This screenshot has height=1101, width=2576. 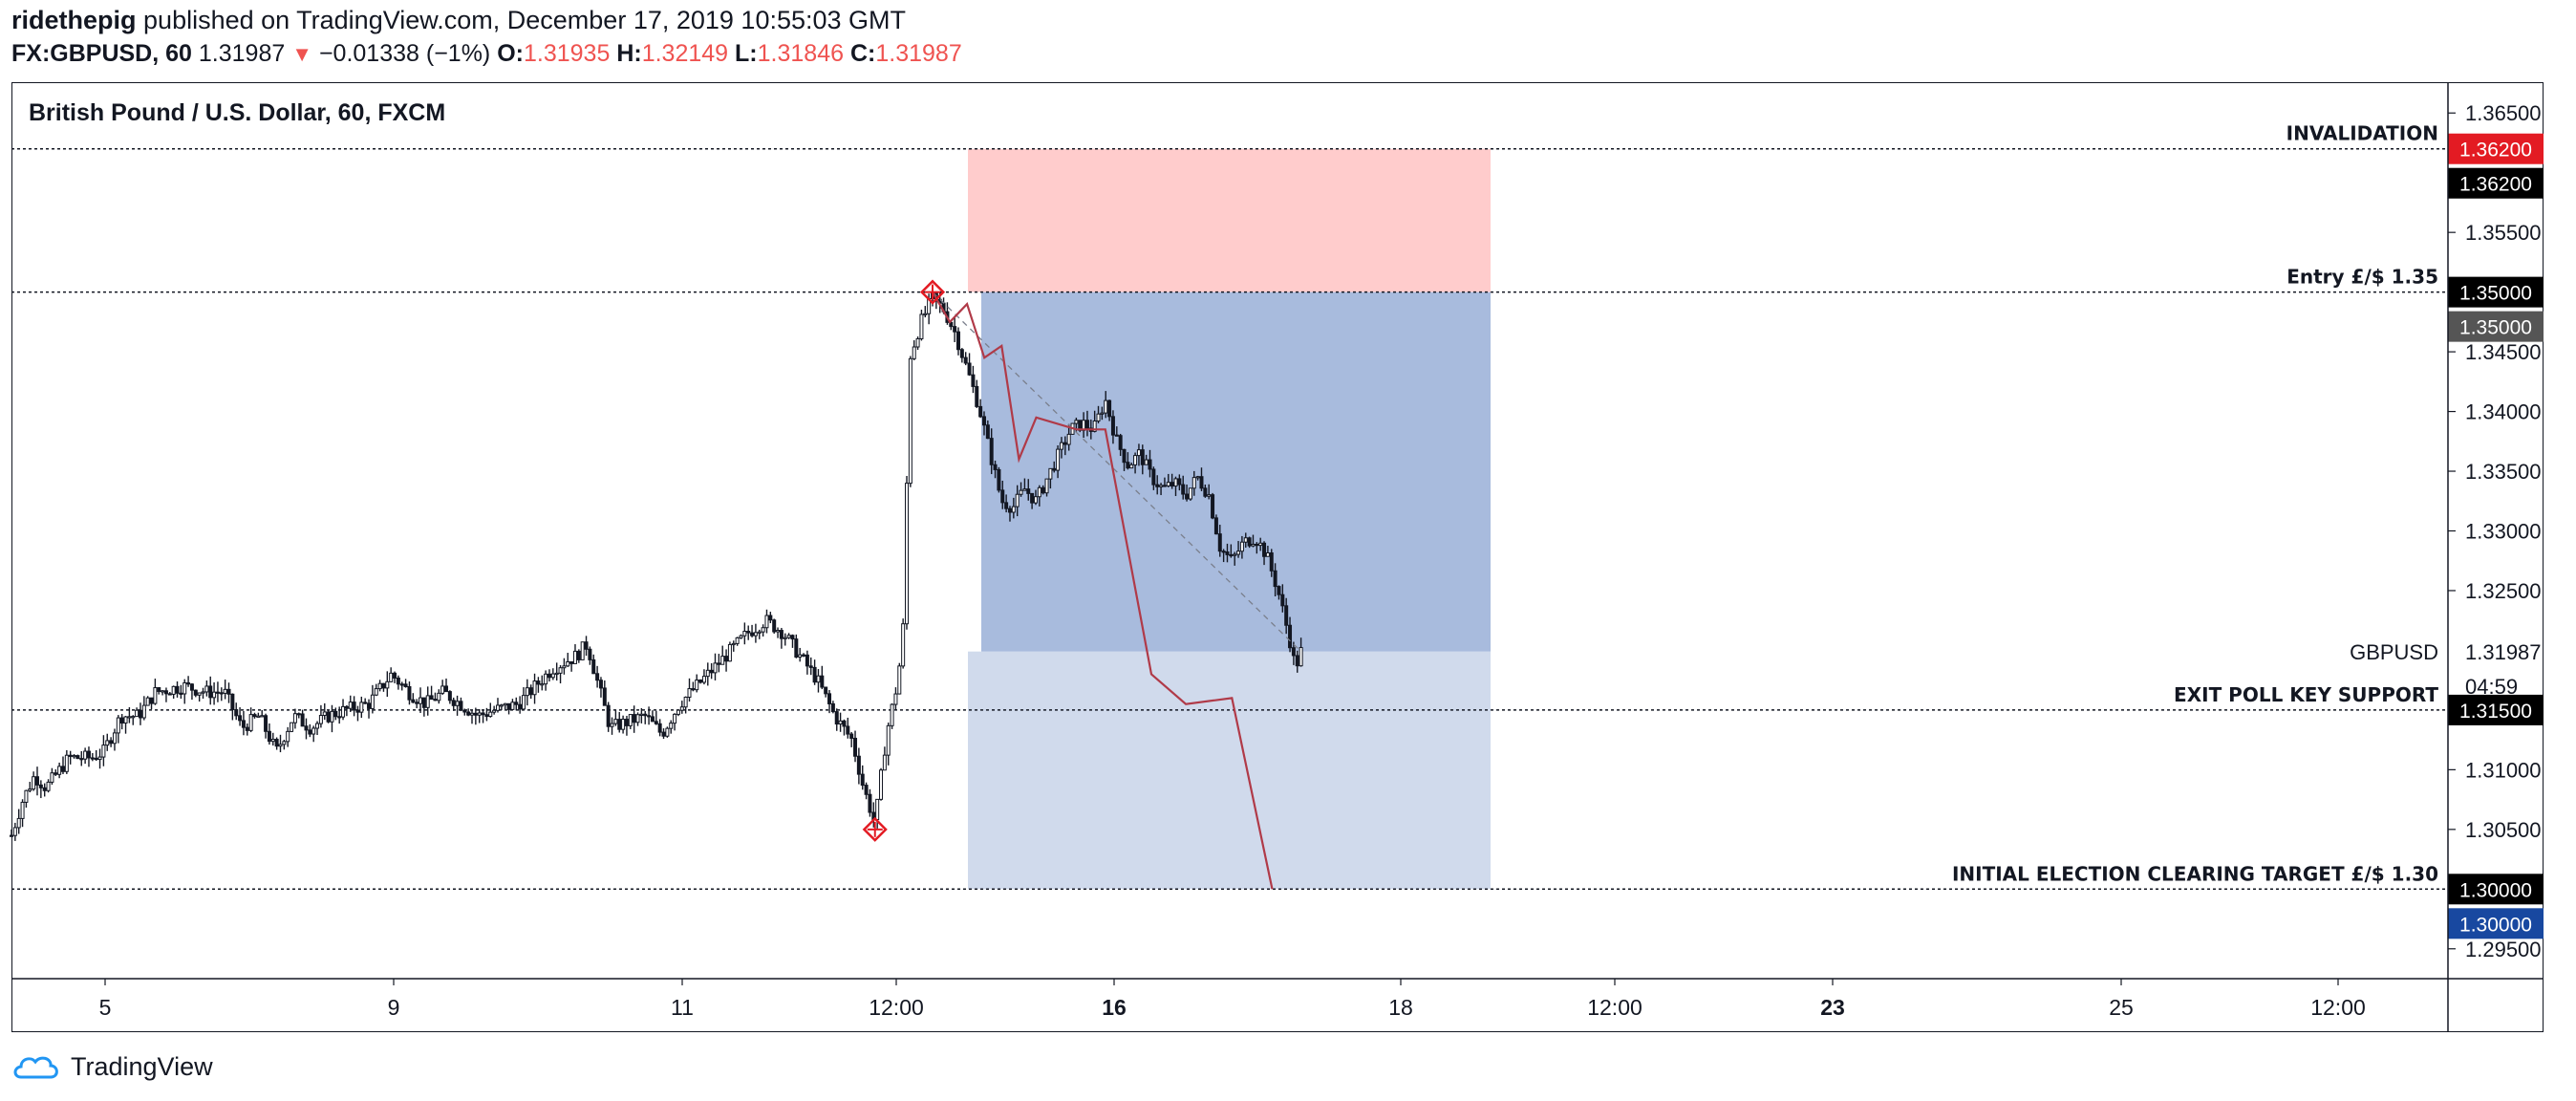 What do you see at coordinates (2495, 328) in the screenshot?
I see `level-badge2-text-1: 1.35000` at bounding box center [2495, 328].